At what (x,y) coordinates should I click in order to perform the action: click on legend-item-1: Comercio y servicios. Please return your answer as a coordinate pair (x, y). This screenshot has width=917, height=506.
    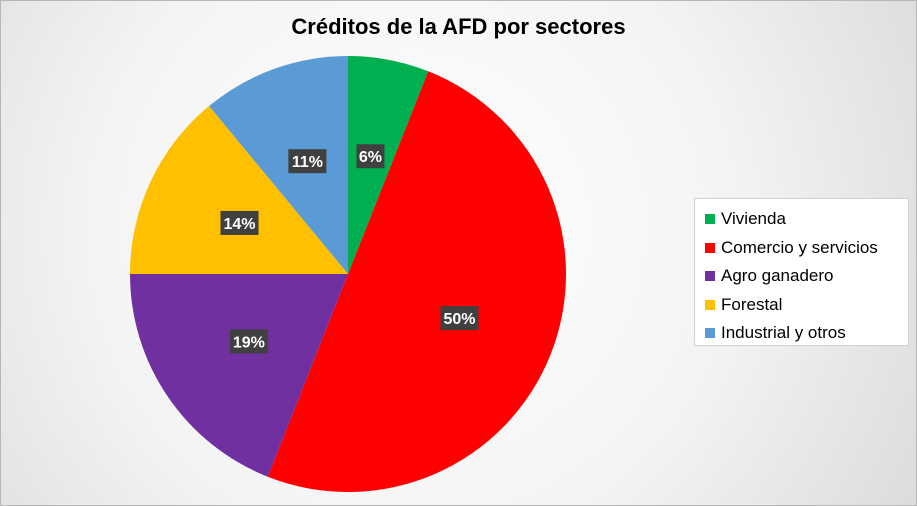
    Looking at the image, I should click on (806, 248).